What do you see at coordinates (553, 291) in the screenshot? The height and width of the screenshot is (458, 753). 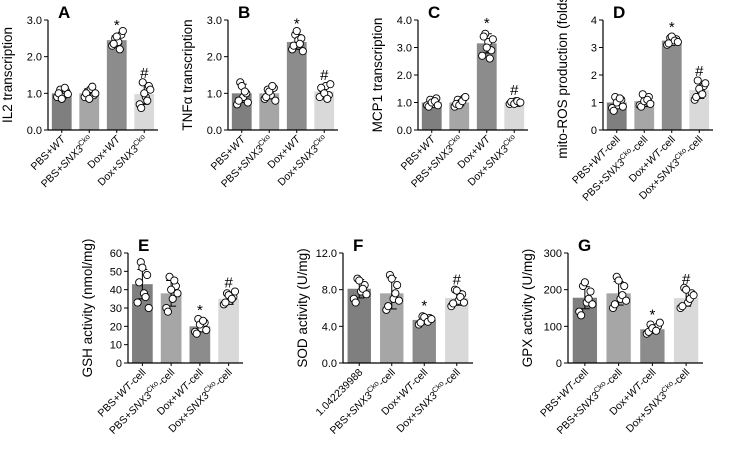 I see `y-tick-label: 200` at bounding box center [553, 291].